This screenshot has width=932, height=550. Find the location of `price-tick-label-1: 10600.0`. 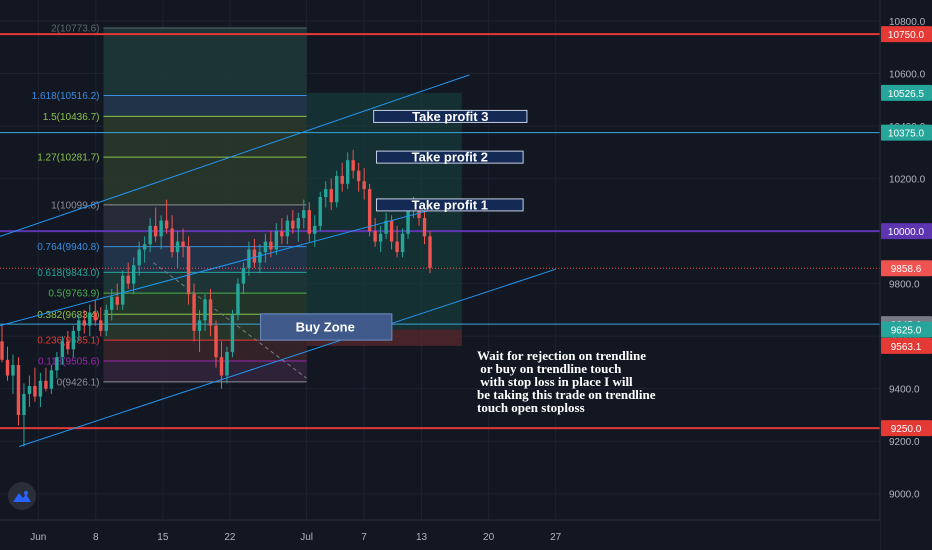

price-tick-label-1: 10600.0 is located at coordinates (907, 75).